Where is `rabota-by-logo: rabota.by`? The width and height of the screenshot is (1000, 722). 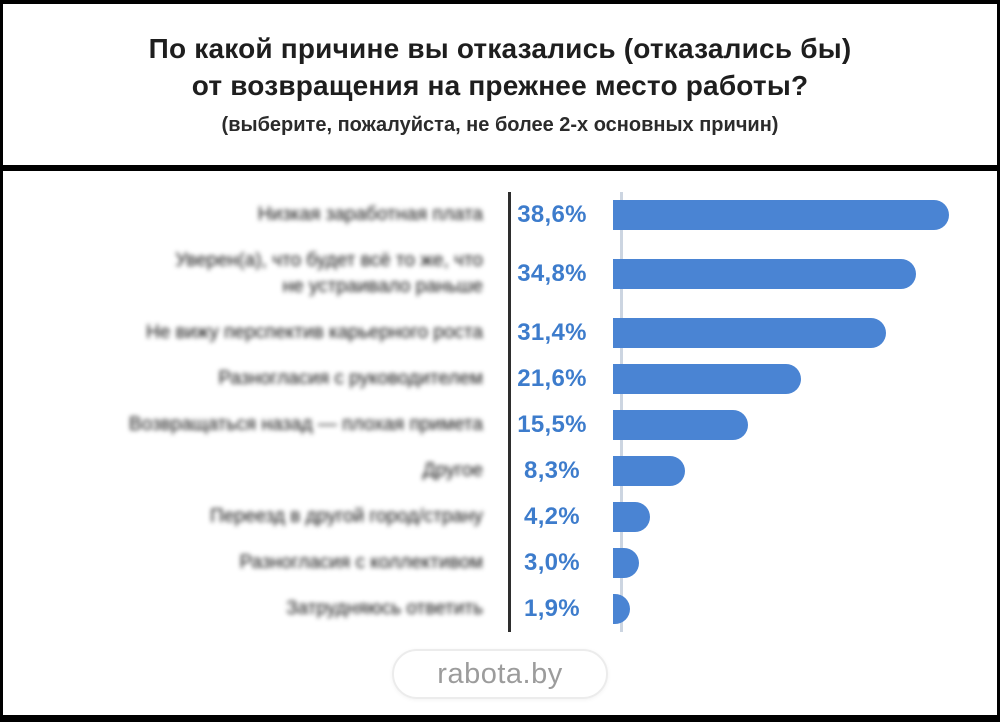
rabota-by-logo: rabota.by is located at coordinates (500, 674).